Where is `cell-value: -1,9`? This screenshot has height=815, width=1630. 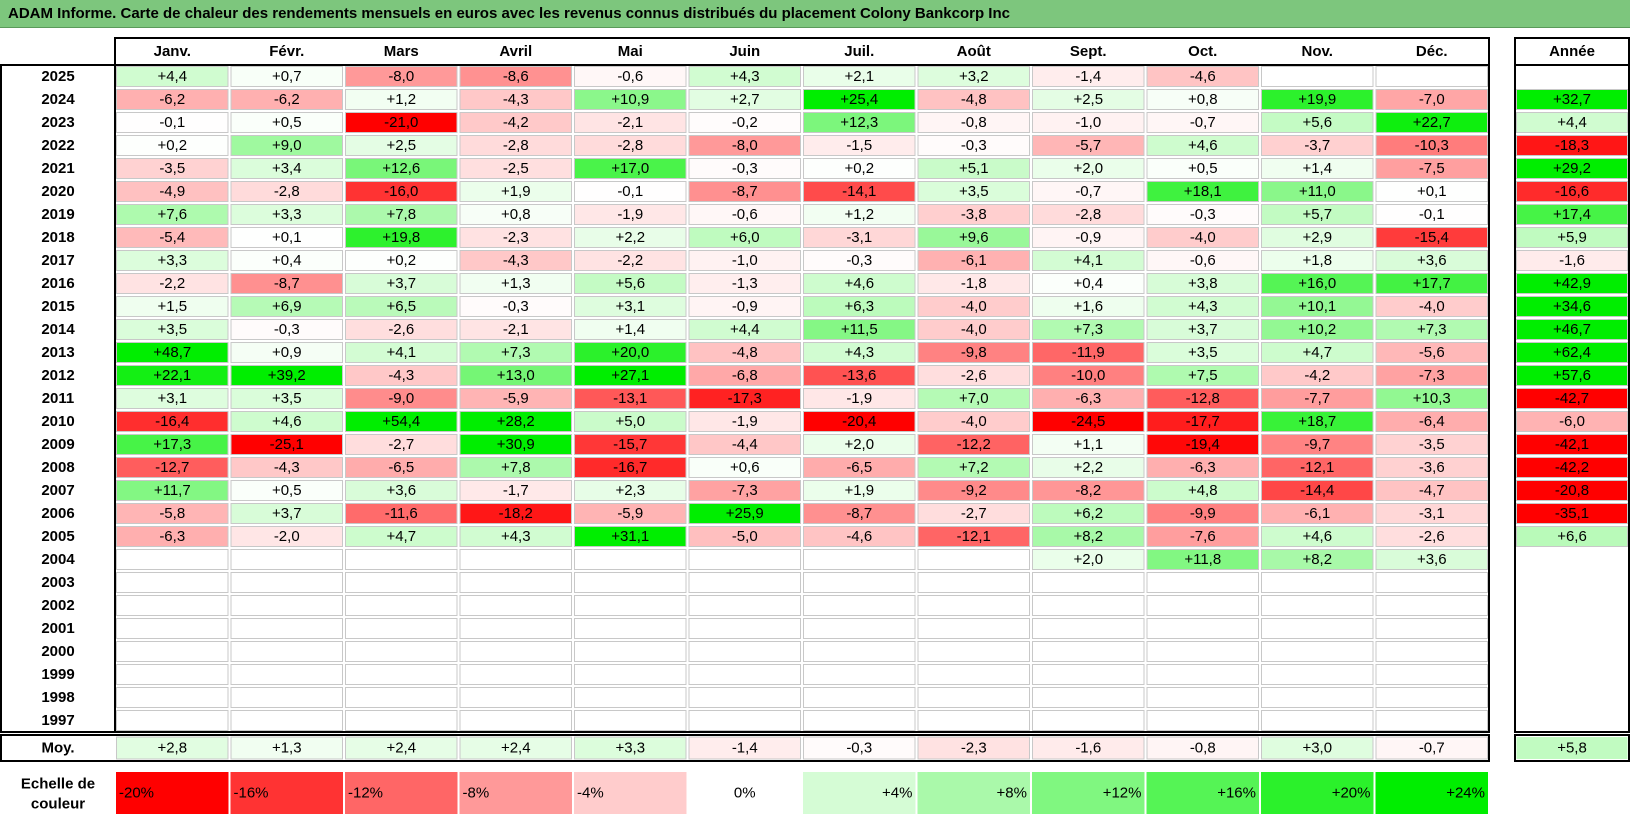 cell-value: -1,9 is located at coordinates (745, 421).